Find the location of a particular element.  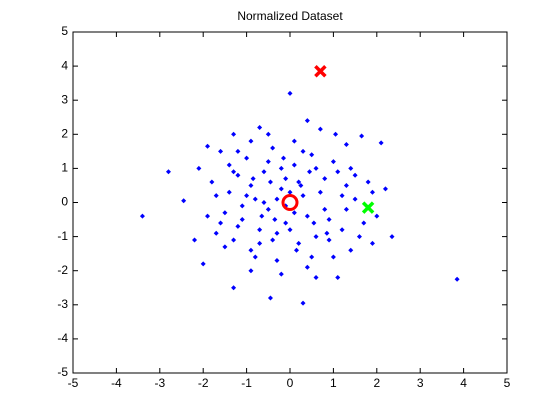

x-tick-label: -3 is located at coordinates (159, 383).